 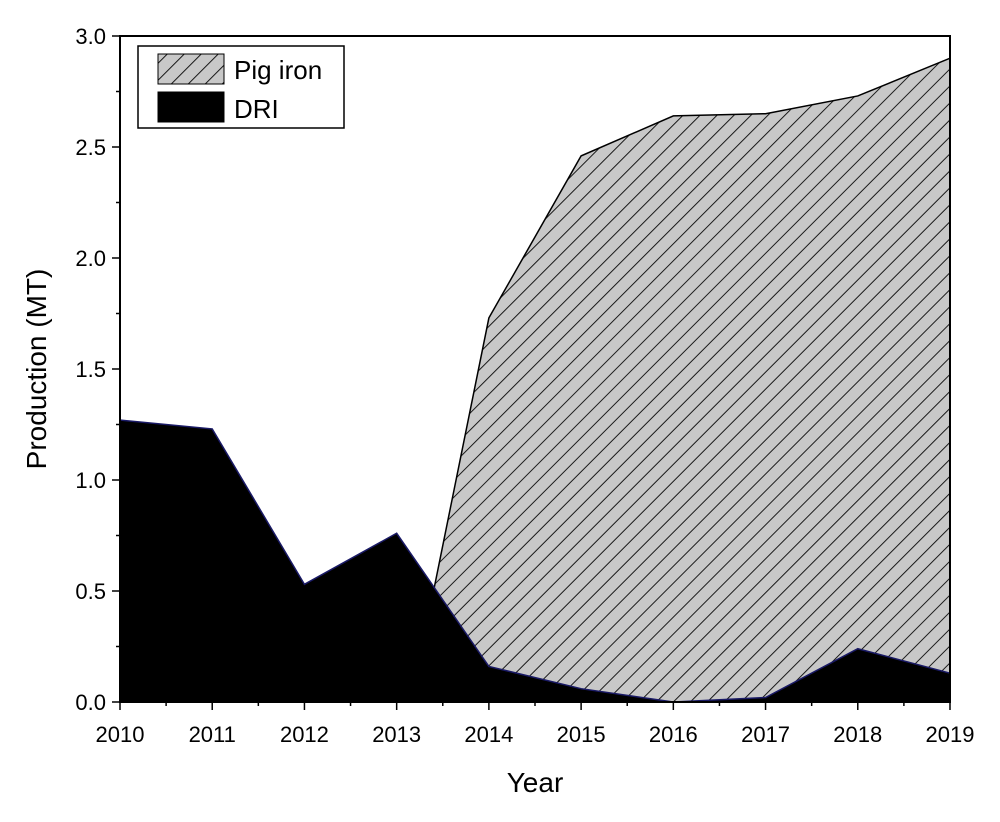 What do you see at coordinates (90, 36) in the screenshot?
I see `y-tick-label: 3.0` at bounding box center [90, 36].